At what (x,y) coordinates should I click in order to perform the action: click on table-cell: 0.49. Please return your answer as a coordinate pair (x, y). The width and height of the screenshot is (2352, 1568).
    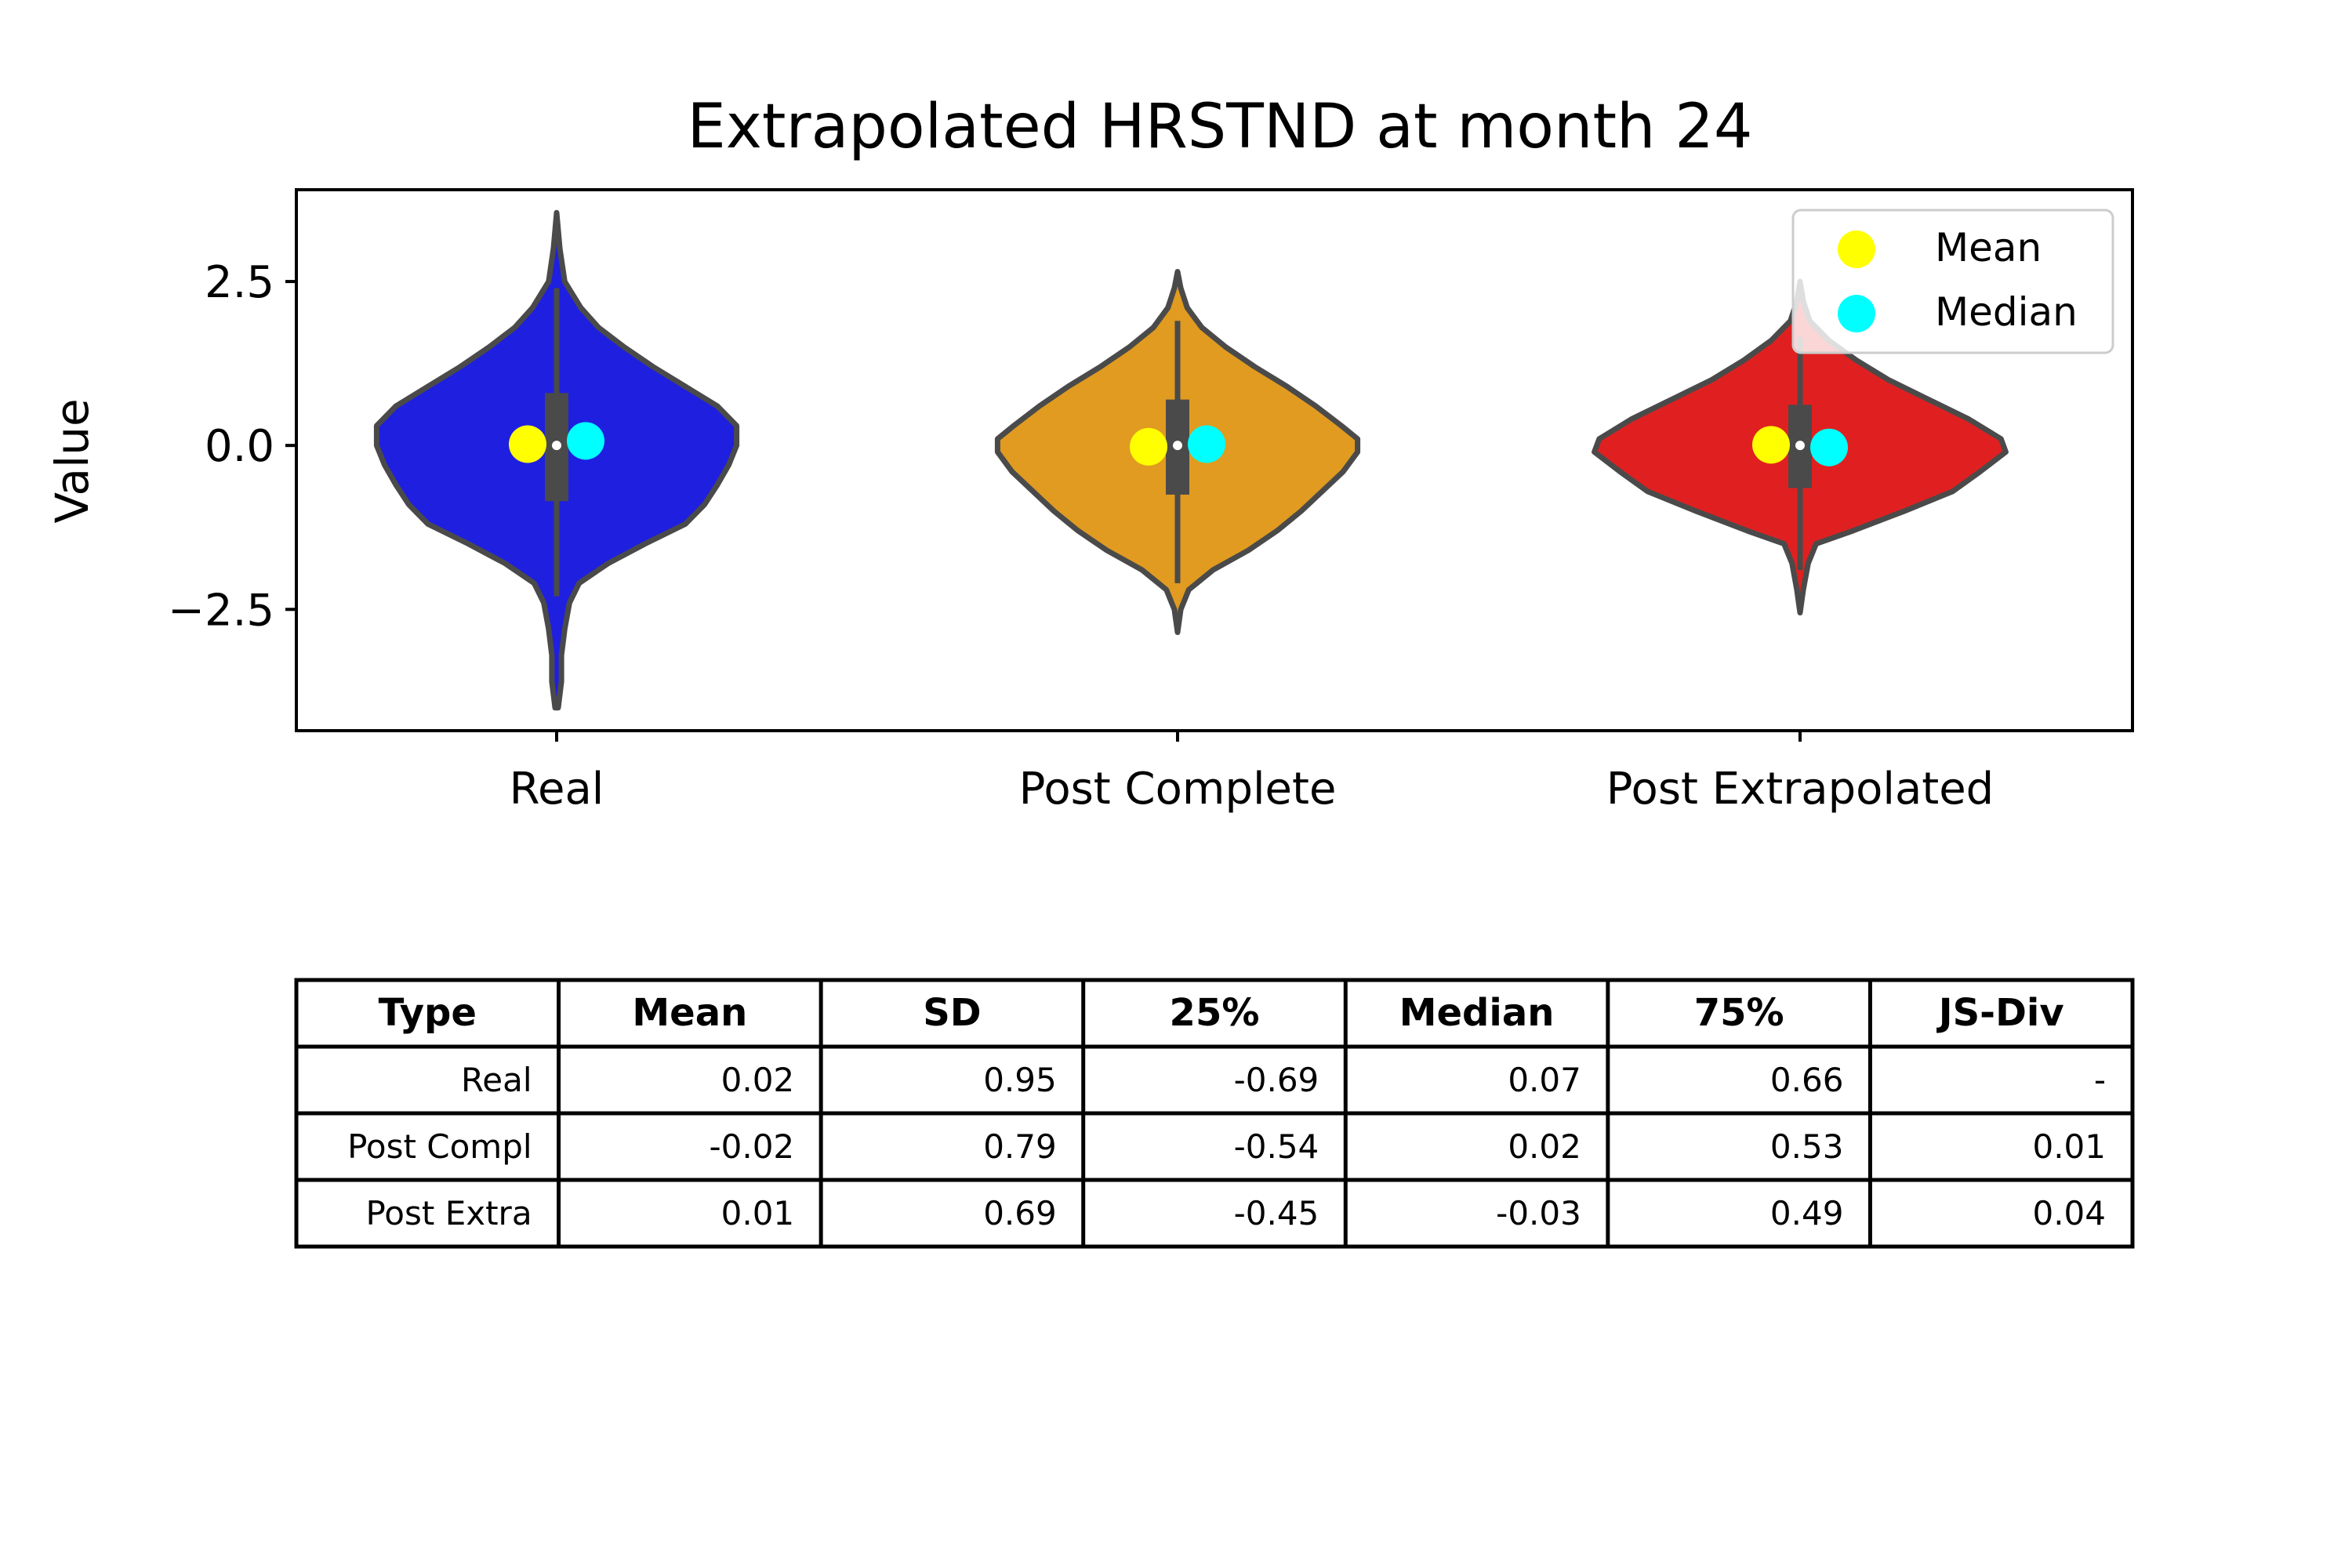
    Looking at the image, I should click on (1807, 1213).